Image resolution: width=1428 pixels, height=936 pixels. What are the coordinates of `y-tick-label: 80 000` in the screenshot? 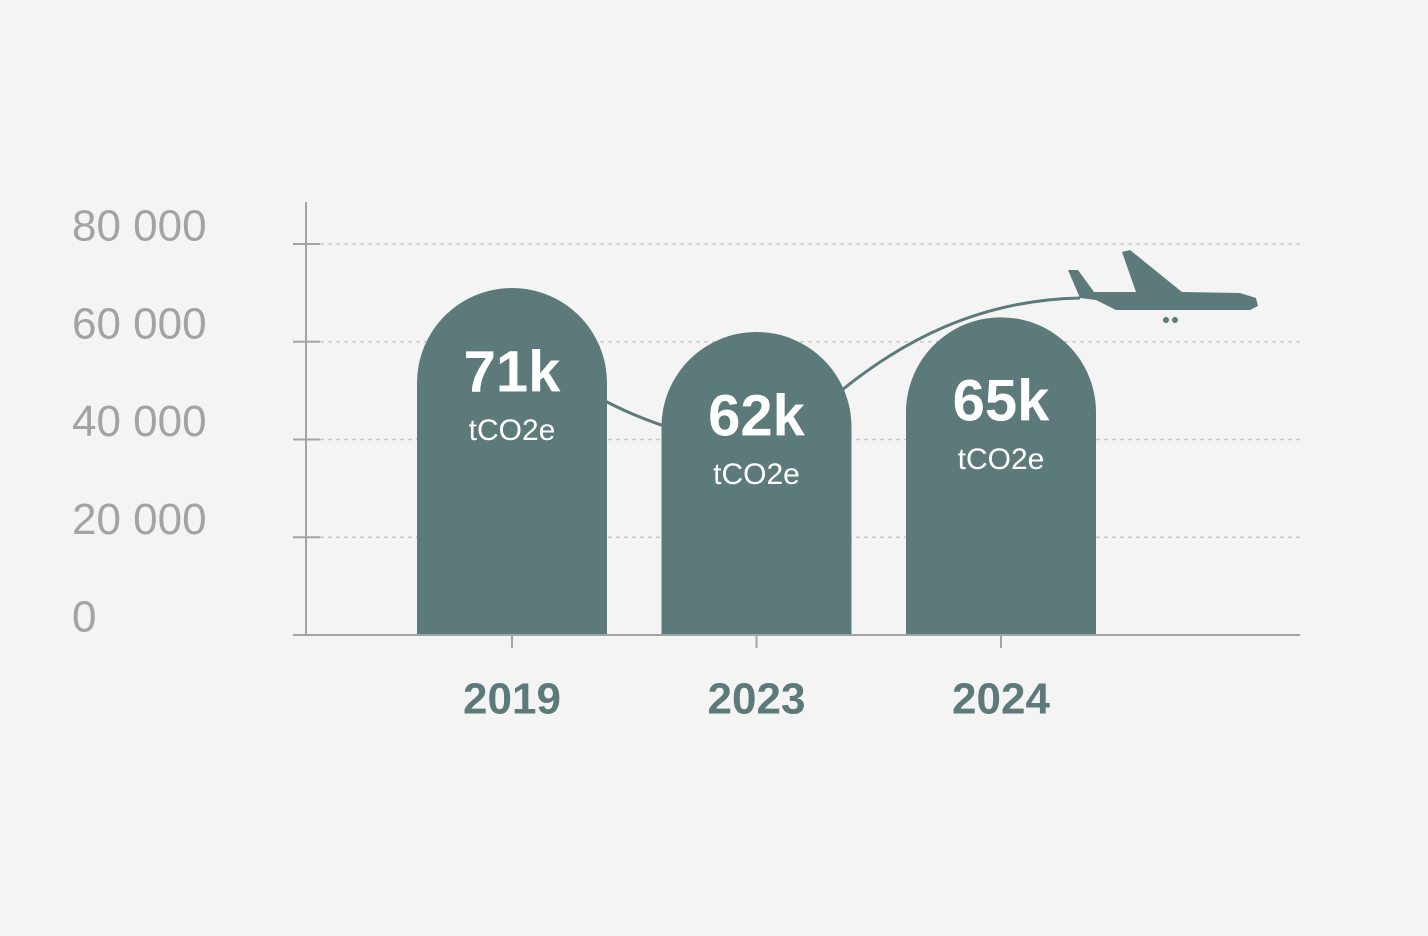 It's located at (139, 226).